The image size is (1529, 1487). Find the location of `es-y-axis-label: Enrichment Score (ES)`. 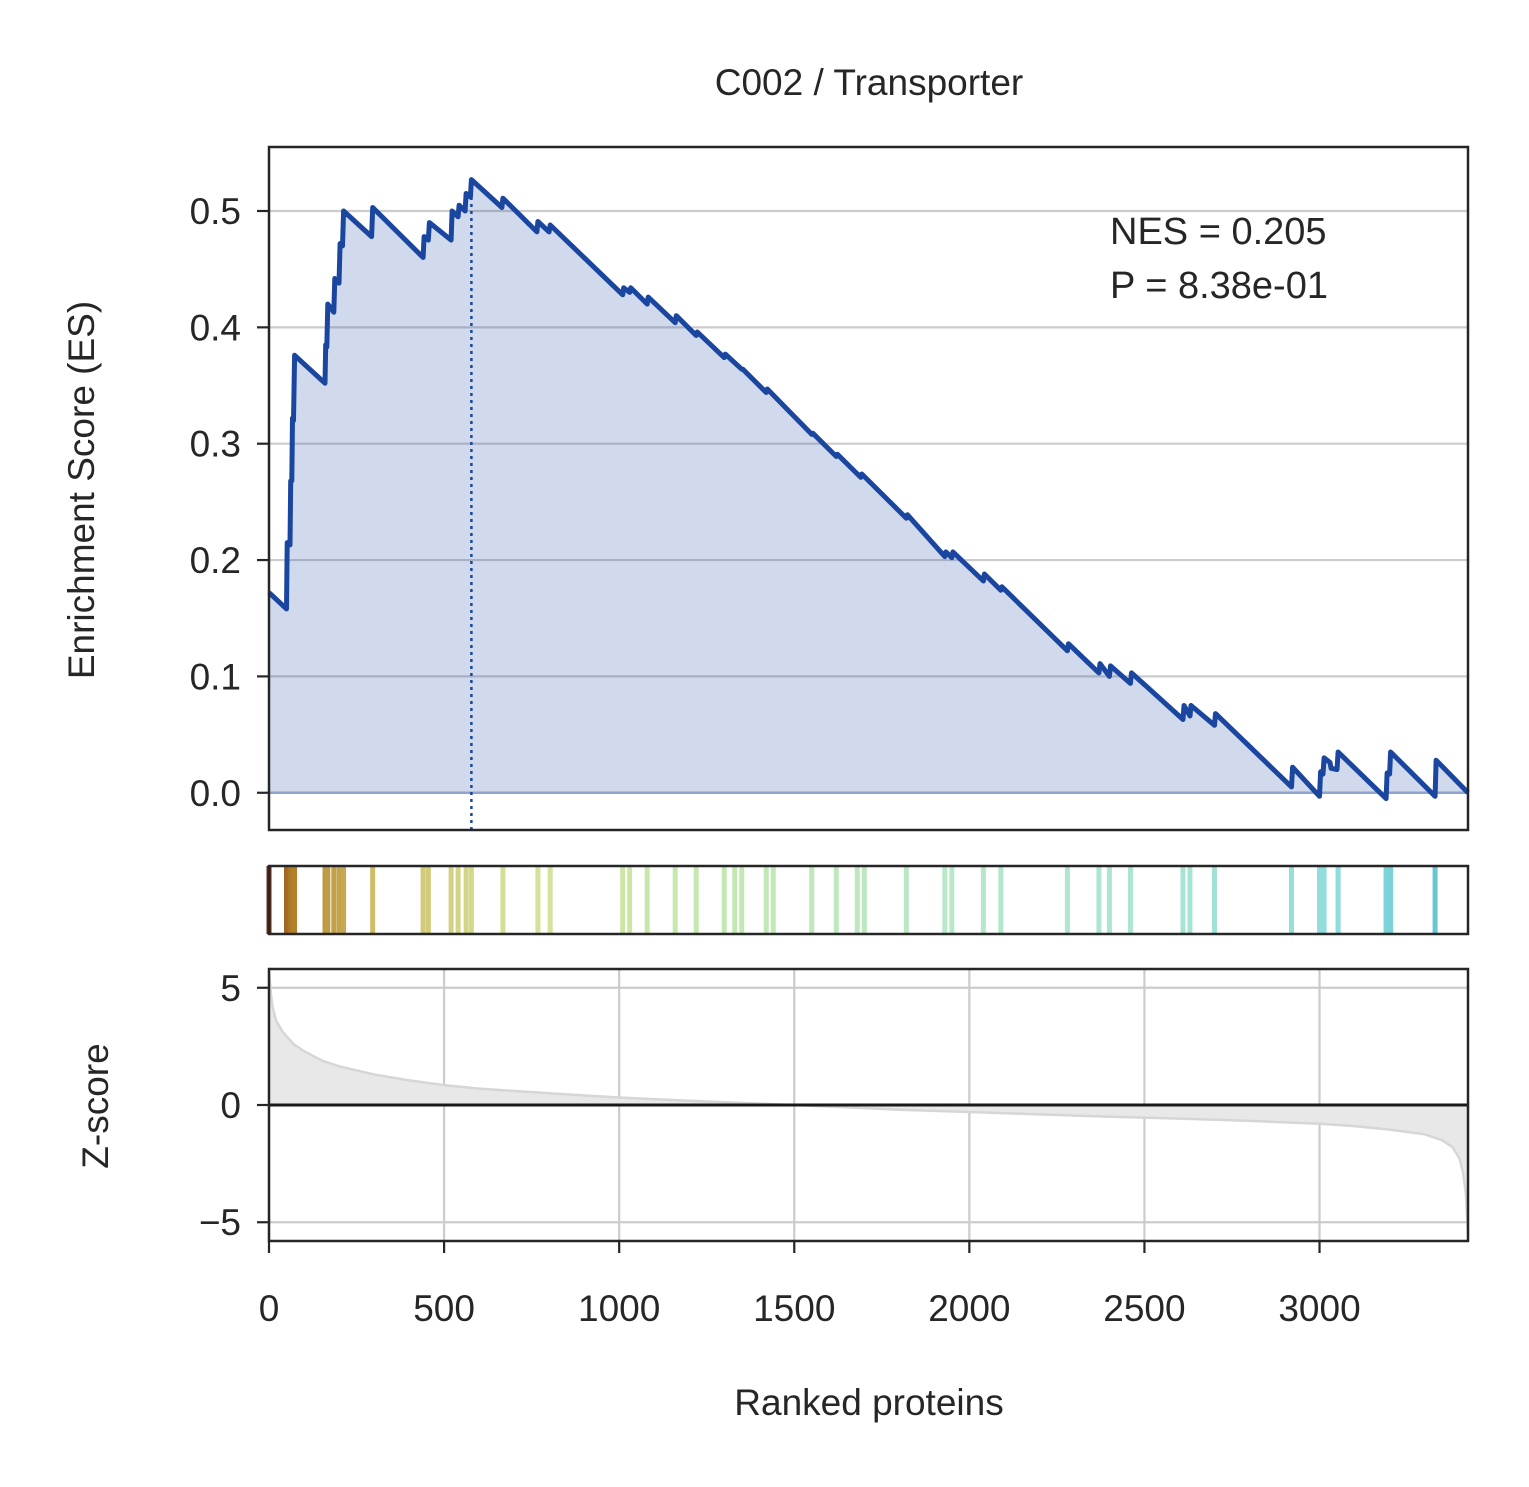

es-y-axis-label: Enrichment Score (ES) is located at coordinates (81, 490).